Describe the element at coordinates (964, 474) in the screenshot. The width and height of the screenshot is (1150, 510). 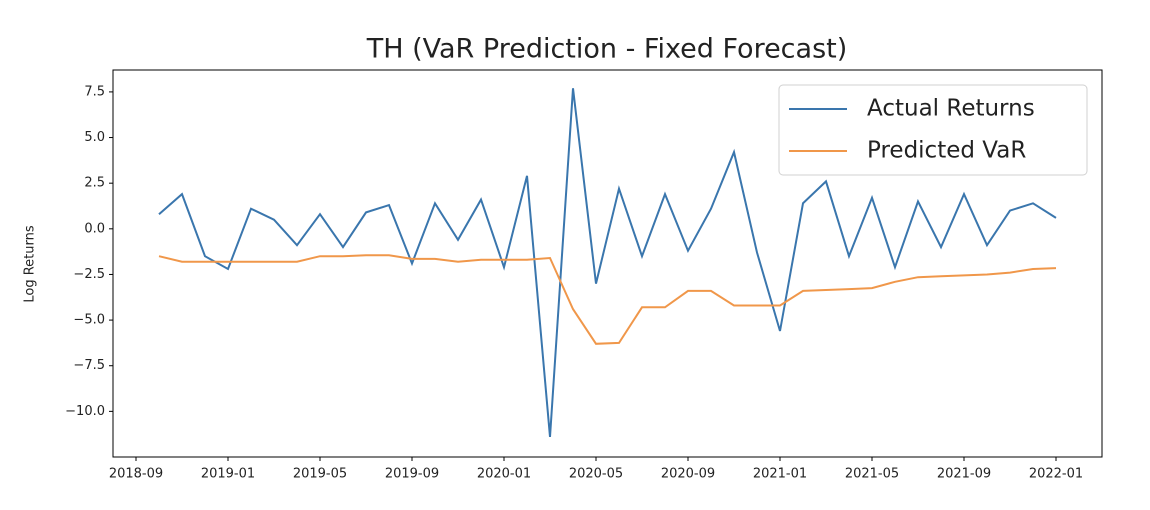
I see `x-tick-label: 2021-09` at that location.